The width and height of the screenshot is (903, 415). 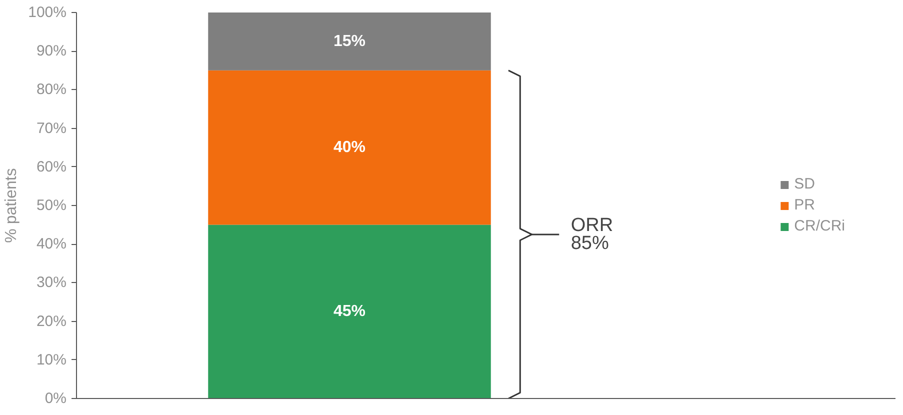 What do you see at coordinates (804, 205) in the screenshot?
I see `legend-label: PR` at bounding box center [804, 205].